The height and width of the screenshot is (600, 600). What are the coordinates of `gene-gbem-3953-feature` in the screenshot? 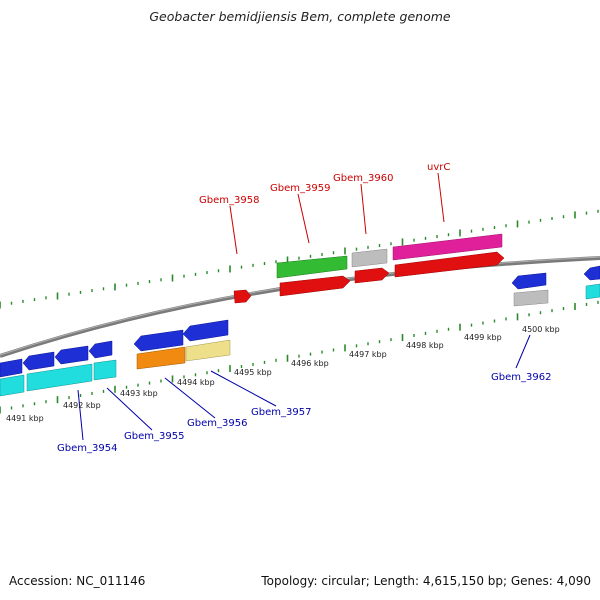 It's located at (56, 359).